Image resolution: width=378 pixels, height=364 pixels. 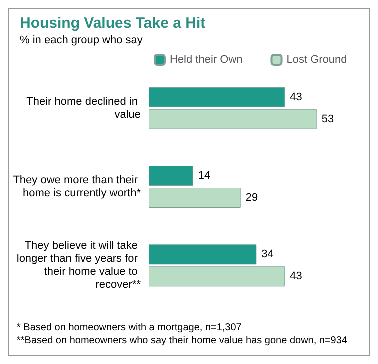 What do you see at coordinates (79, 266) in the screenshot?
I see `y-tick-label: They believe it will take longer than five years for their home value to recover**` at bounding box center [79, 266].